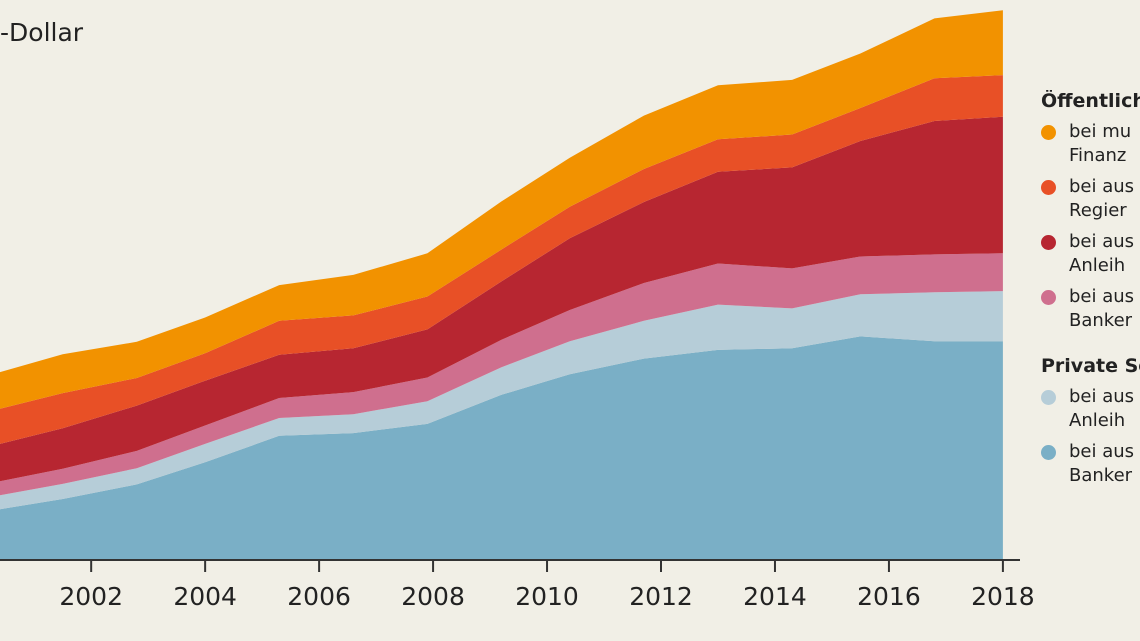 The height and width of the screenshot is (641, 1140). What do you see at coordinates (1090, 366) in the screenshot?
I see `legend-group-title: Private Se` at bounding box center [1090, 366].